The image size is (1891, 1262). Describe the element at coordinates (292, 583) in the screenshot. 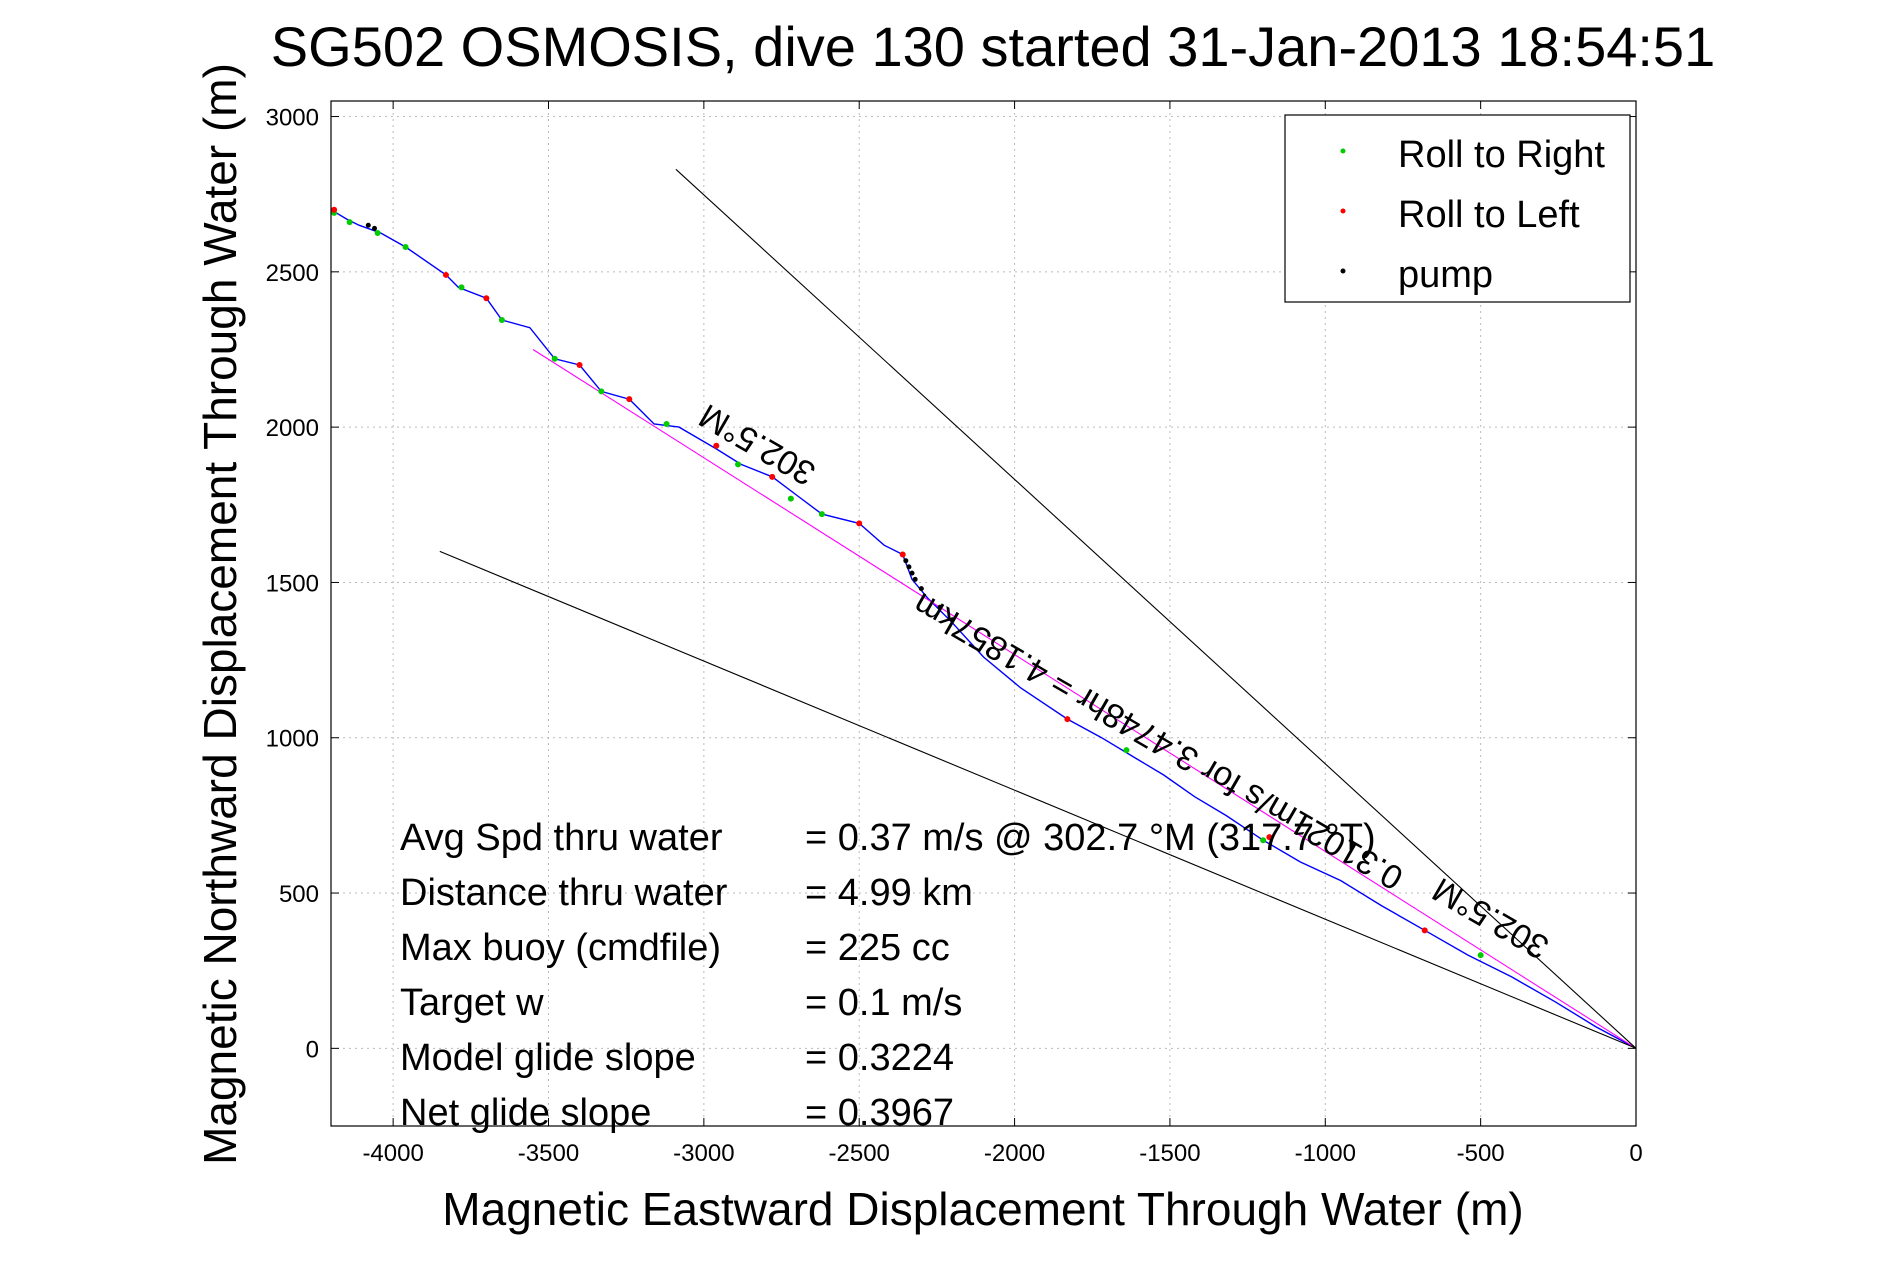

I see `y-tick-label: 1500` at that location.